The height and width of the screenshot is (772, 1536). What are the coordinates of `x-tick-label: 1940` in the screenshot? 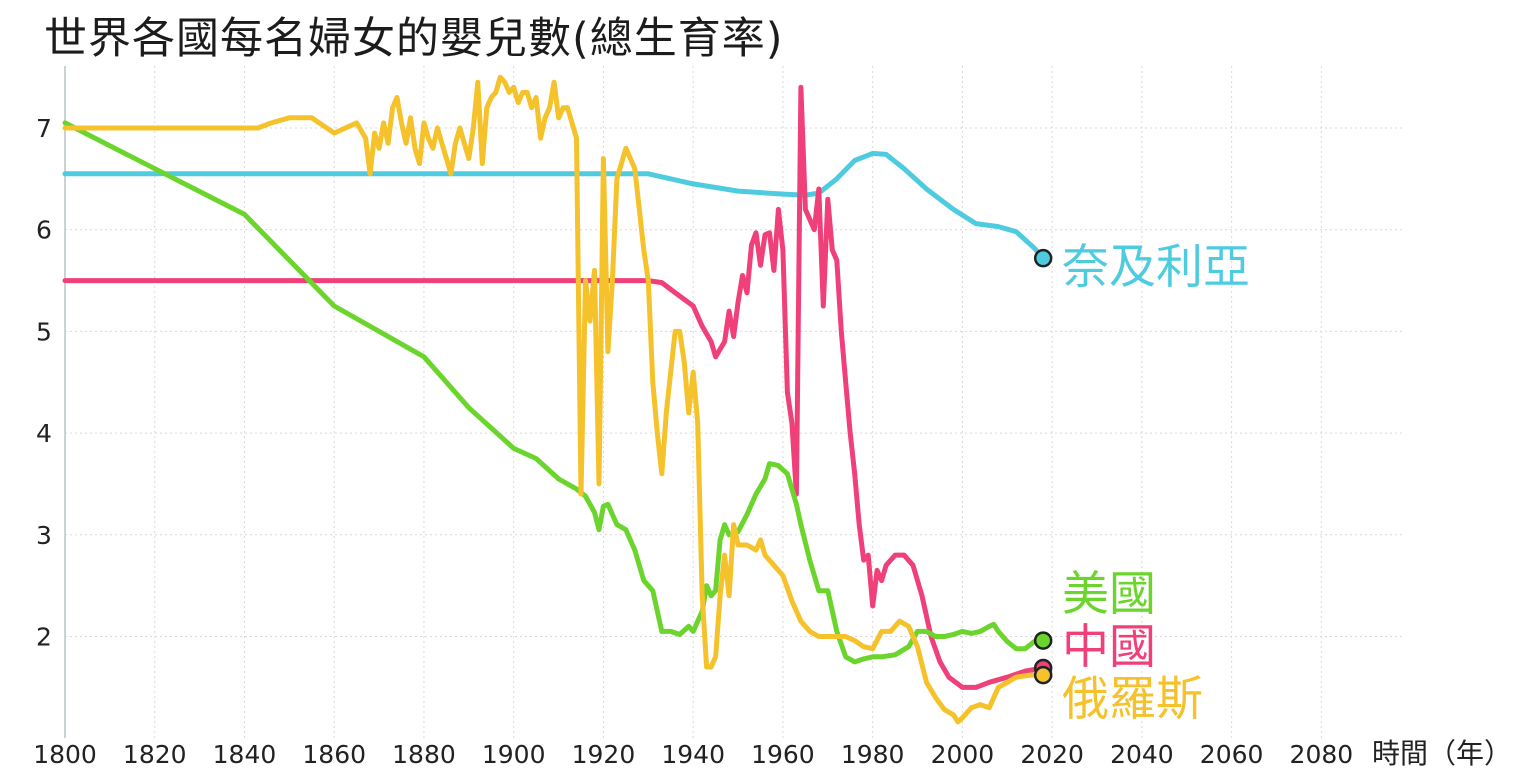 It's located at (693, 754).